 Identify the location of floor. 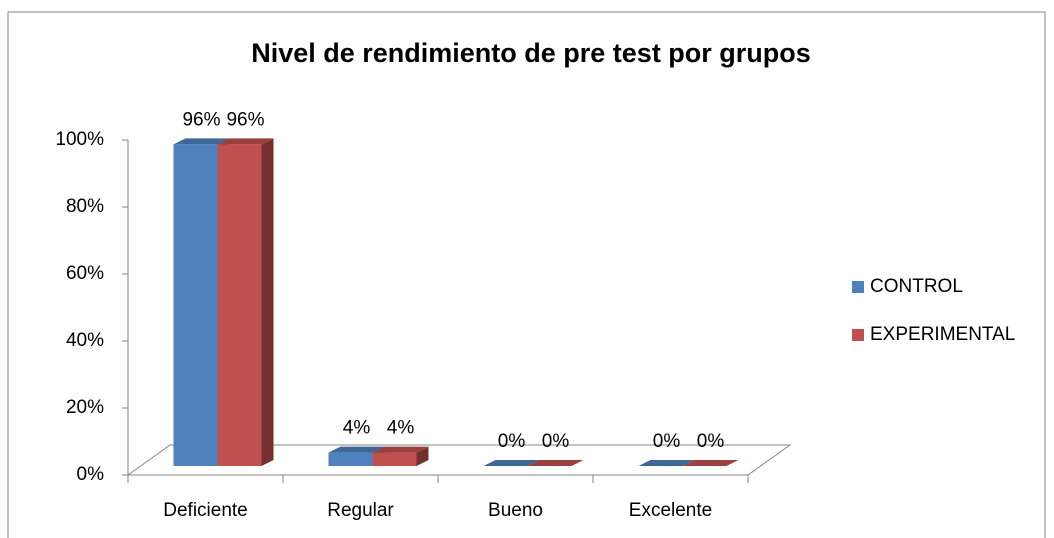
(459, 460).